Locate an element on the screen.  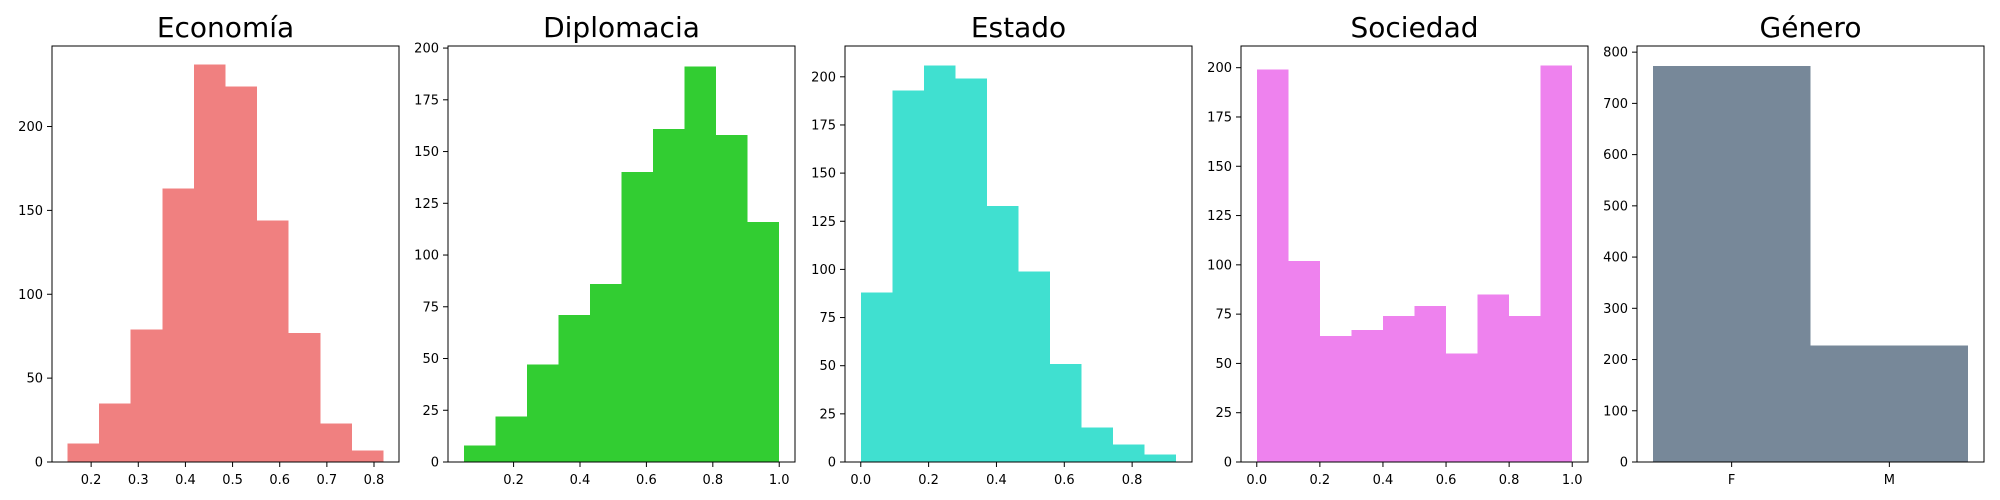
x-tick-label: 0.3 is located at coordinates (138, 480).